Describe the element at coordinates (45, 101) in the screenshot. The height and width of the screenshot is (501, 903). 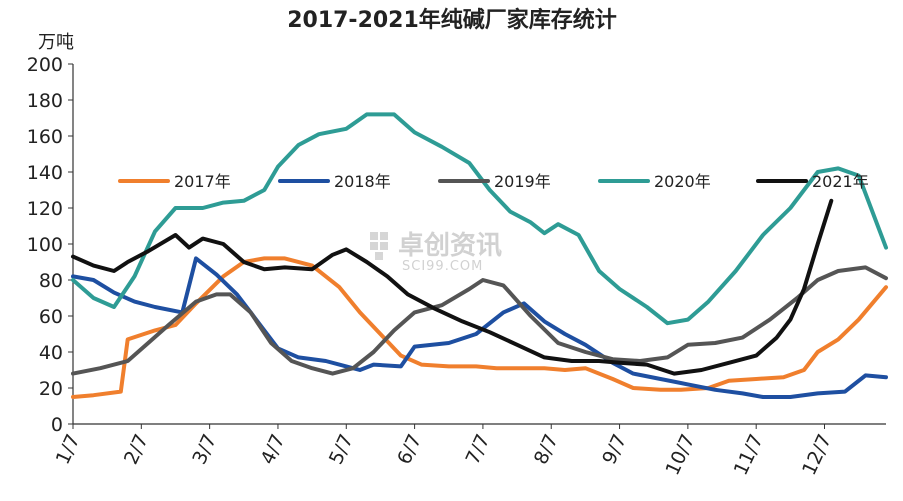
I see `y-tick-label: 180` at that location.